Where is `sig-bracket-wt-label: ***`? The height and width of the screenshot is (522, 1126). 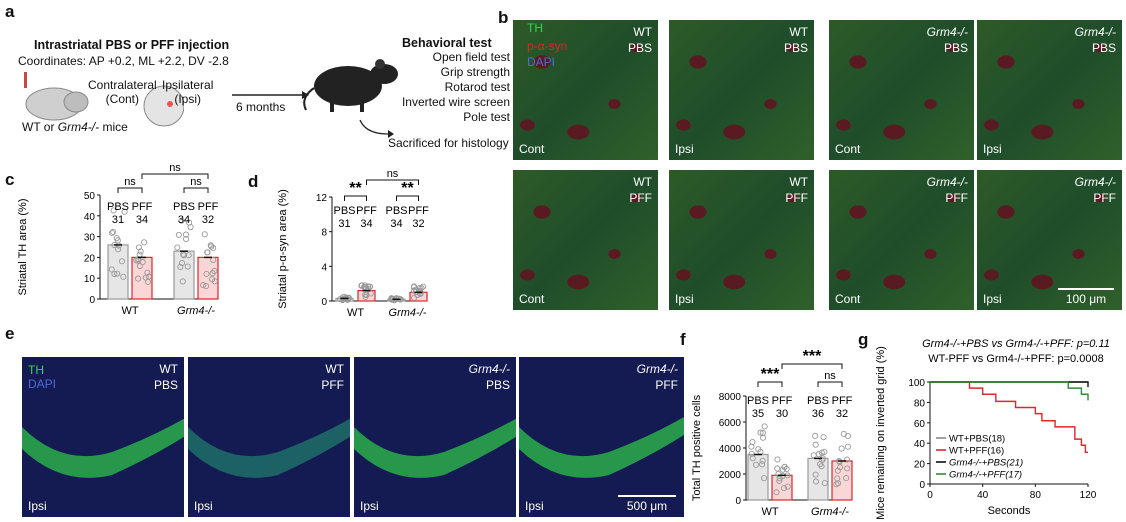
sig-bracket-wt-label: *** is located at coordinates (770, 374).